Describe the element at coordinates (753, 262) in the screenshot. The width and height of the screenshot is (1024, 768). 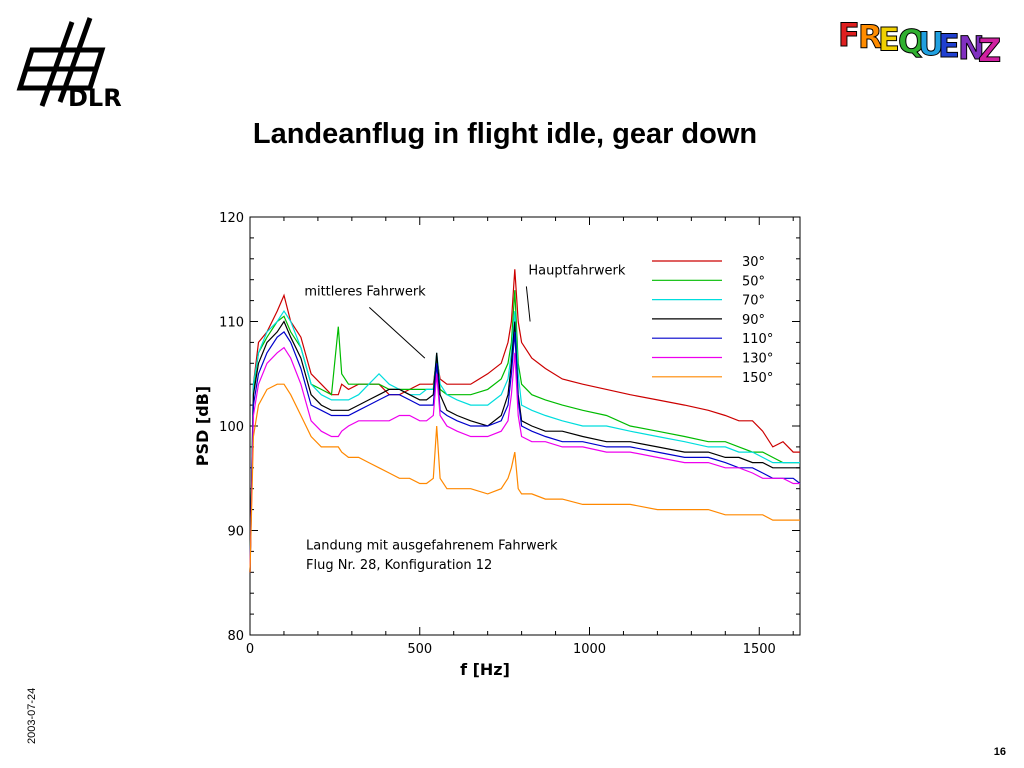
I see `legend-label: 30°` at that location.